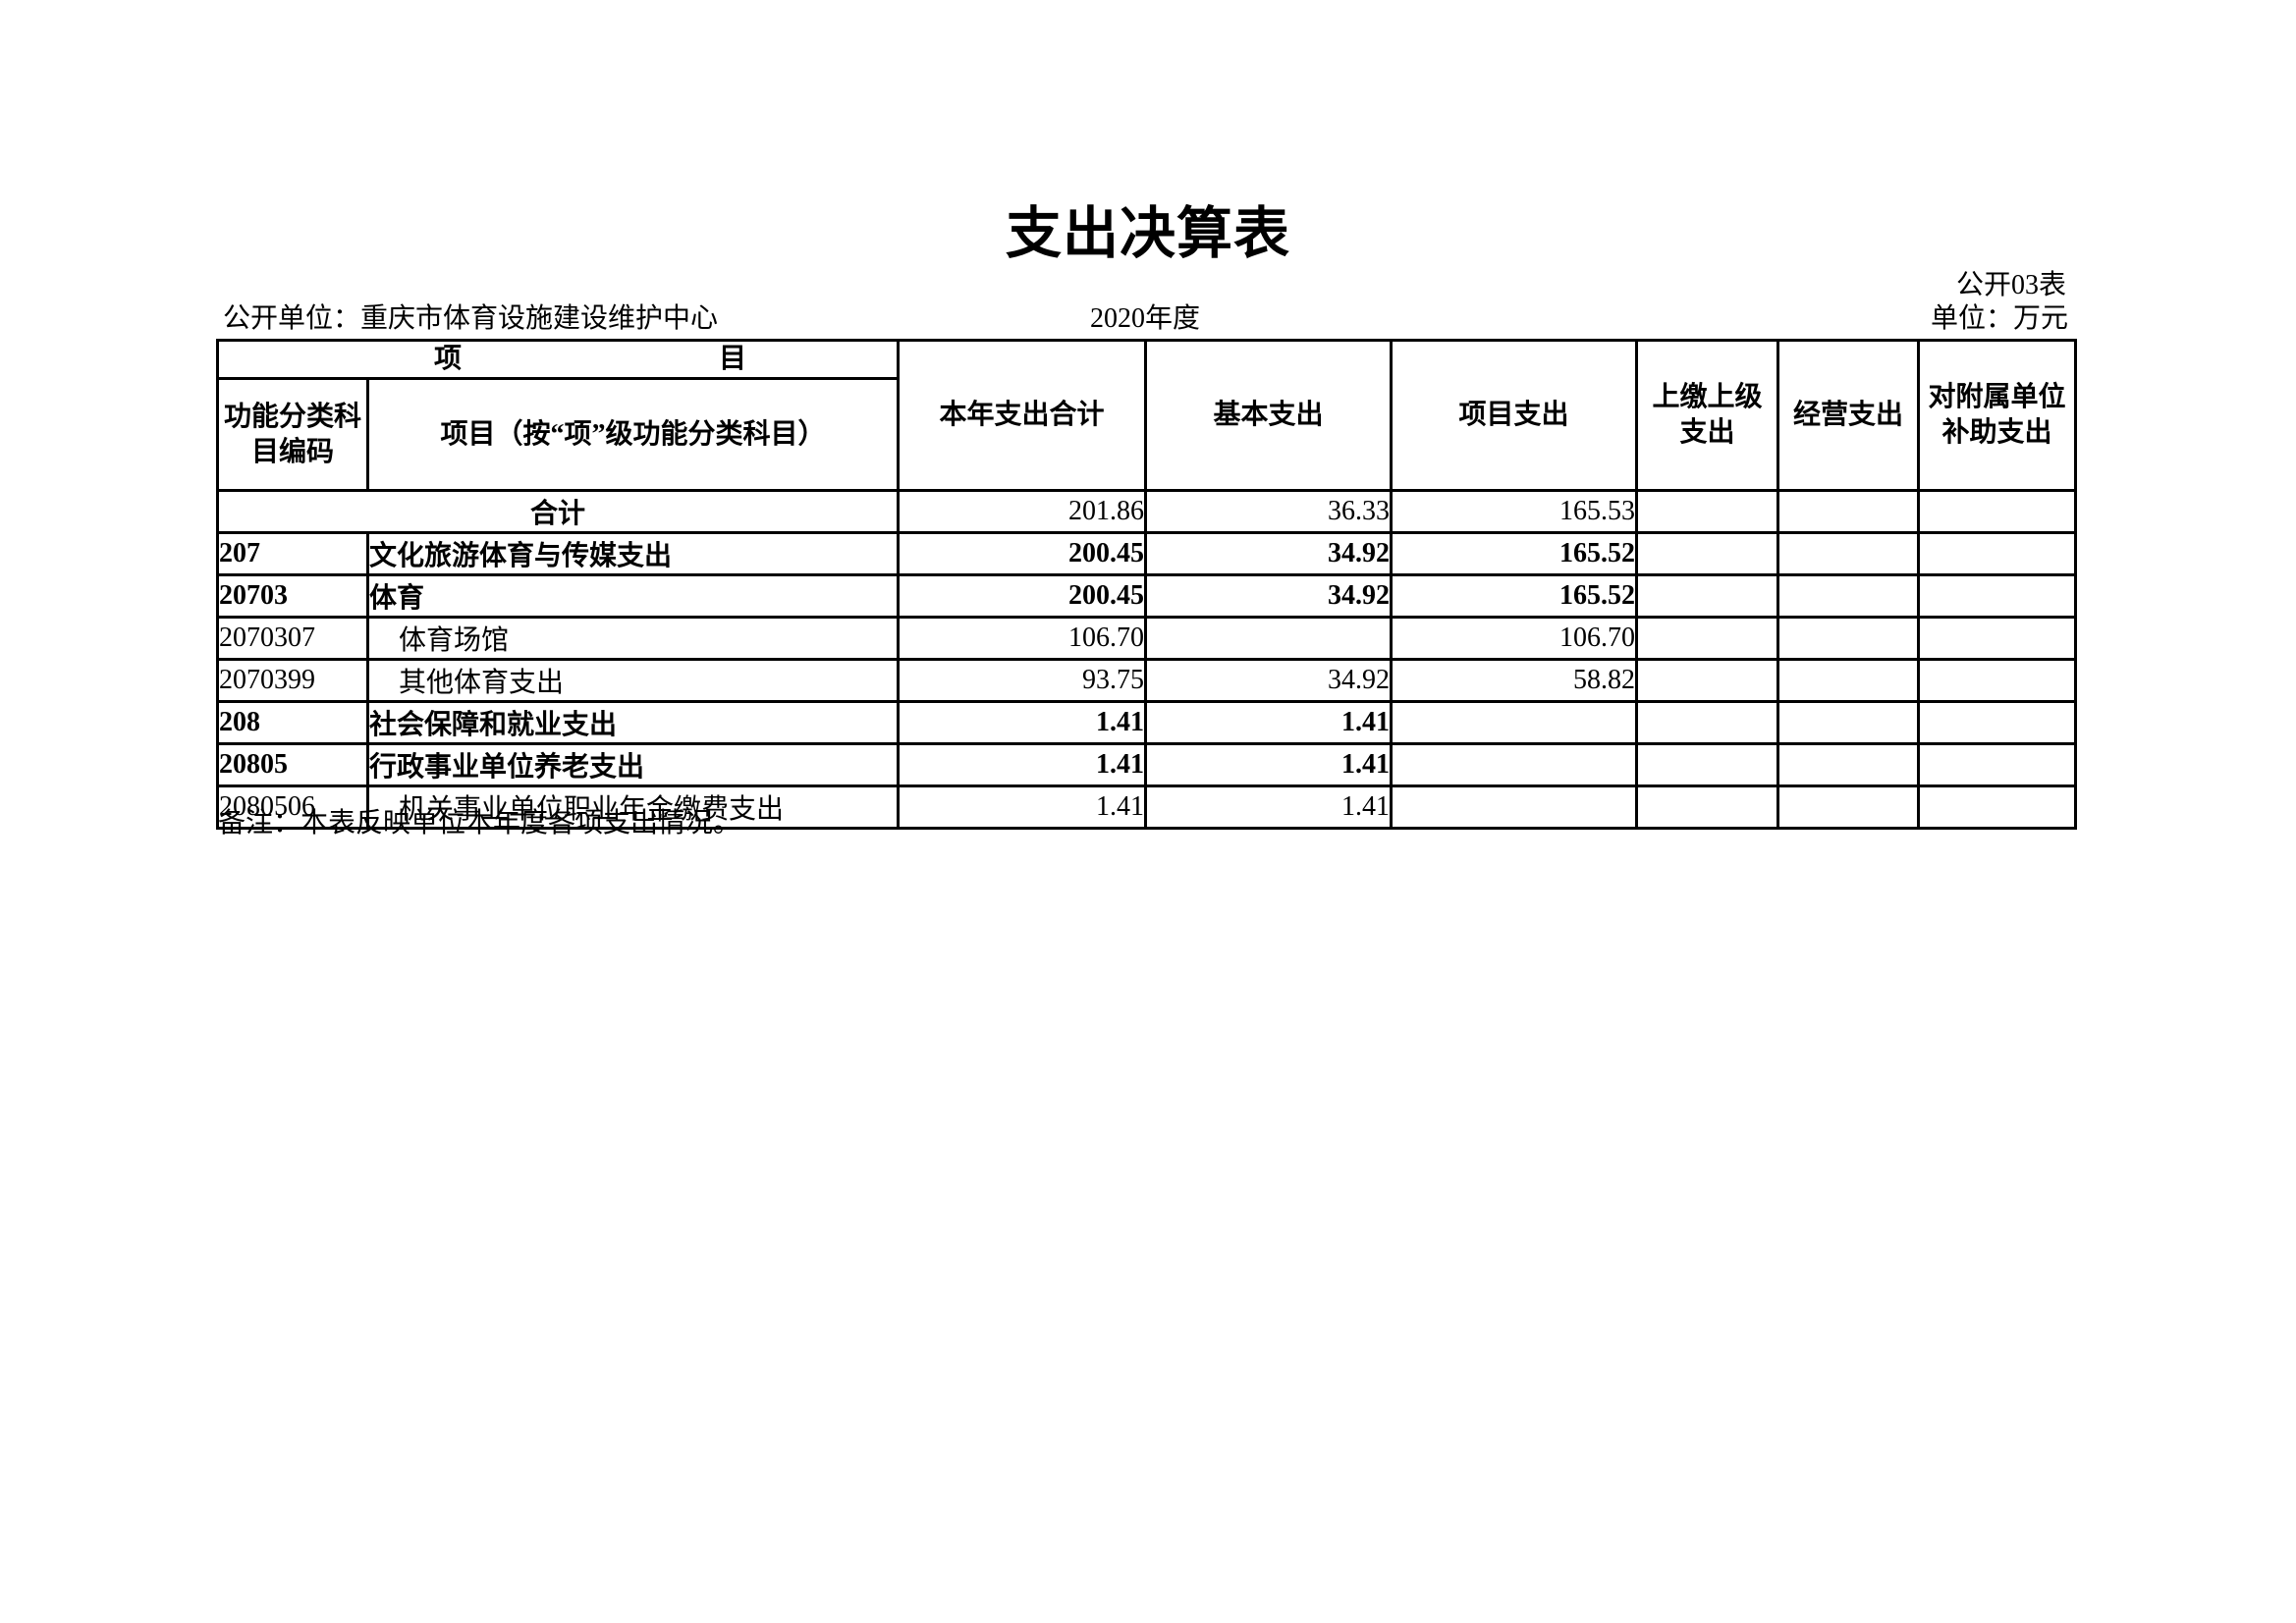  I want to click on row-name: 合计, so click(558, 512).